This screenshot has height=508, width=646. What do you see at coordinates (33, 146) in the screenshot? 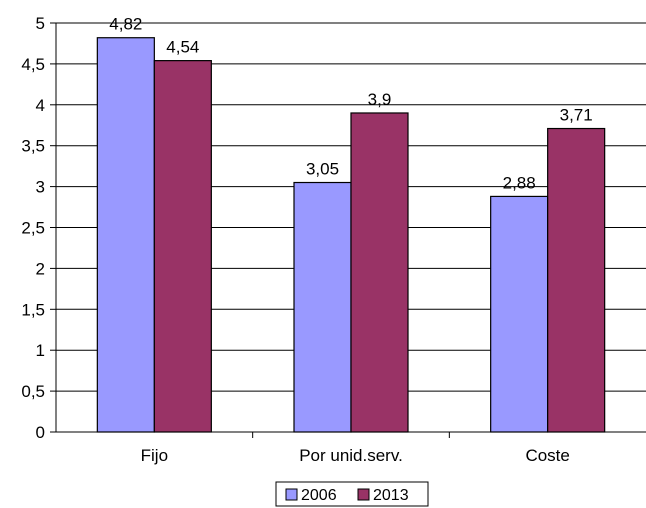
I see `y-tick-label: 3,5` at bounding box center [33, 146].